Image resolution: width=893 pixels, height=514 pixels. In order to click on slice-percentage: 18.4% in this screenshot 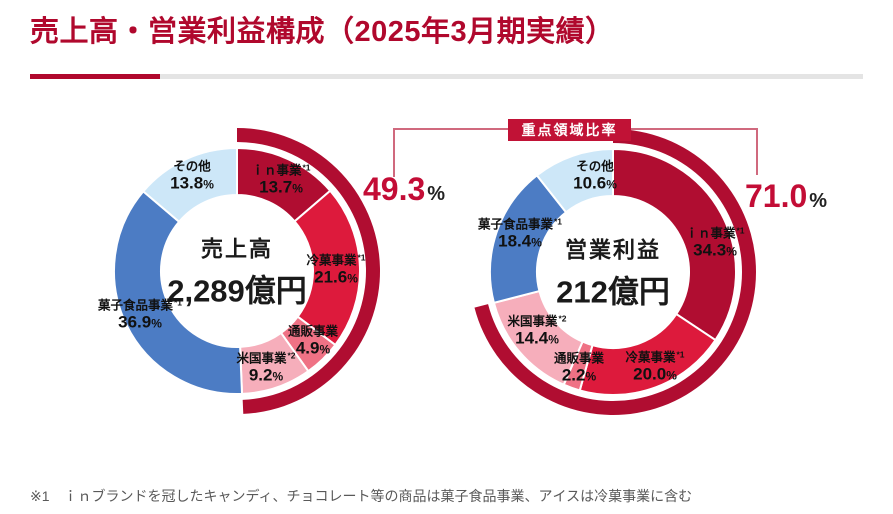, I will do `click(520, 241)`.